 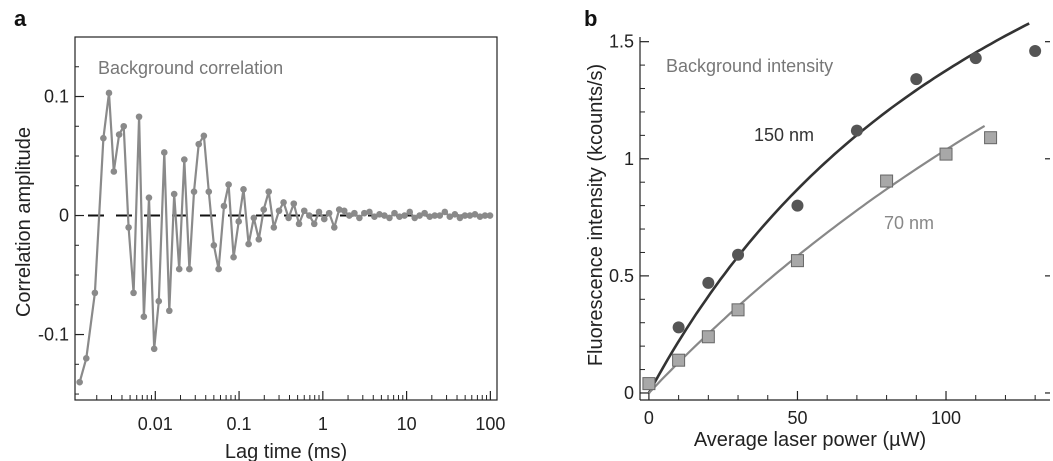 What do you see at coordinates (810, 440) in the screenshot?
I see `panel-b-x-axis-title: Average laser power (µW)` at bounding box center [810, 440].